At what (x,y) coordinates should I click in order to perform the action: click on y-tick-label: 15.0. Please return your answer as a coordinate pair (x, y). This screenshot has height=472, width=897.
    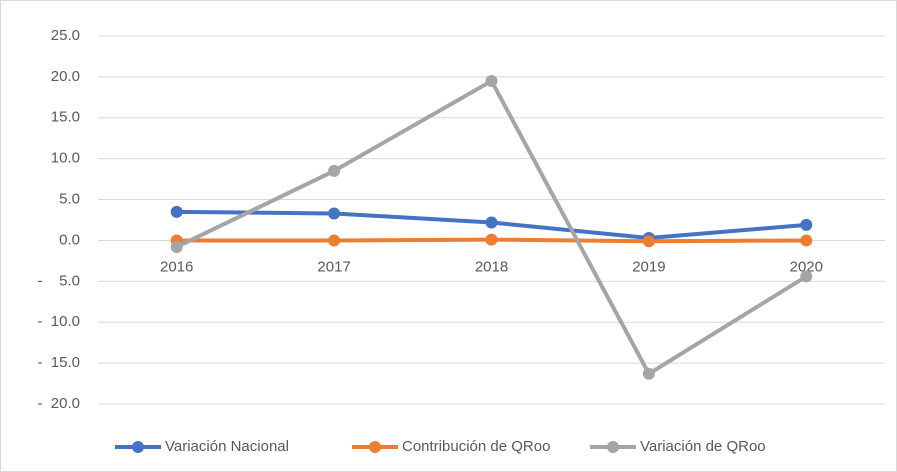
    Looking at the image, I should click on (65, 117).